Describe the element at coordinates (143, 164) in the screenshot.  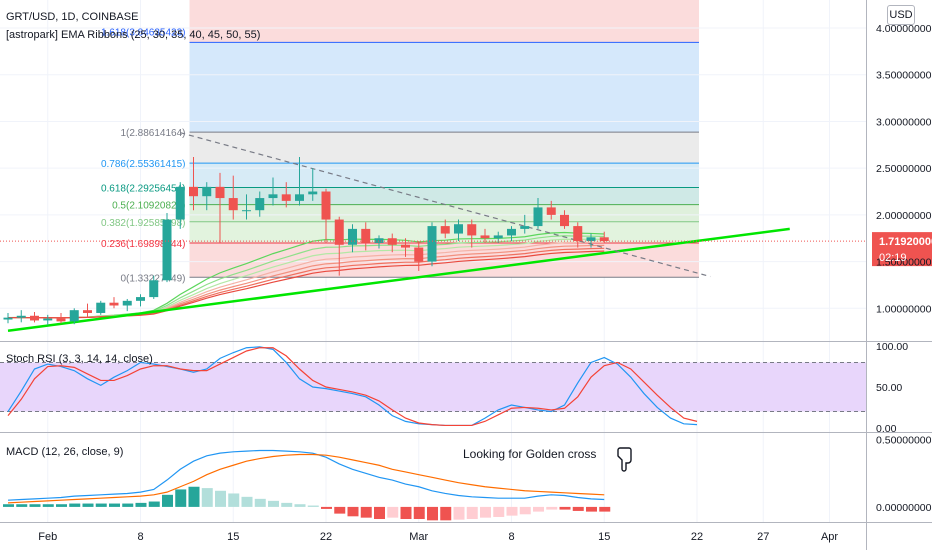
I see `fib-level-label: 0.786(2.55361415)` at that location.